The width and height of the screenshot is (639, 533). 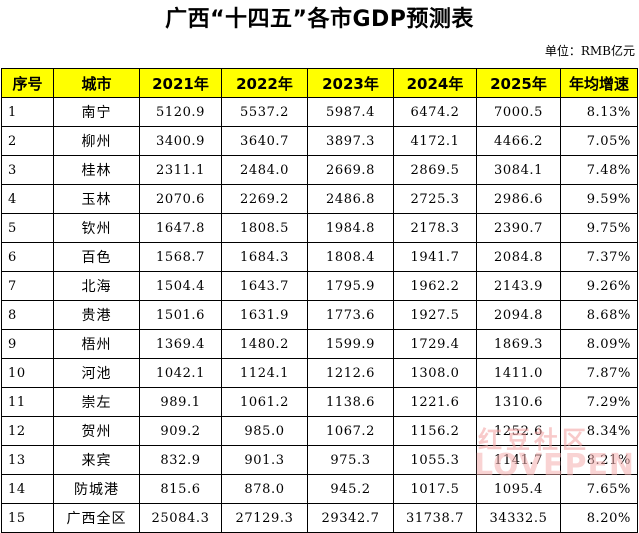 I want to click on city-cell: 北海, so click(x=96, y=286).